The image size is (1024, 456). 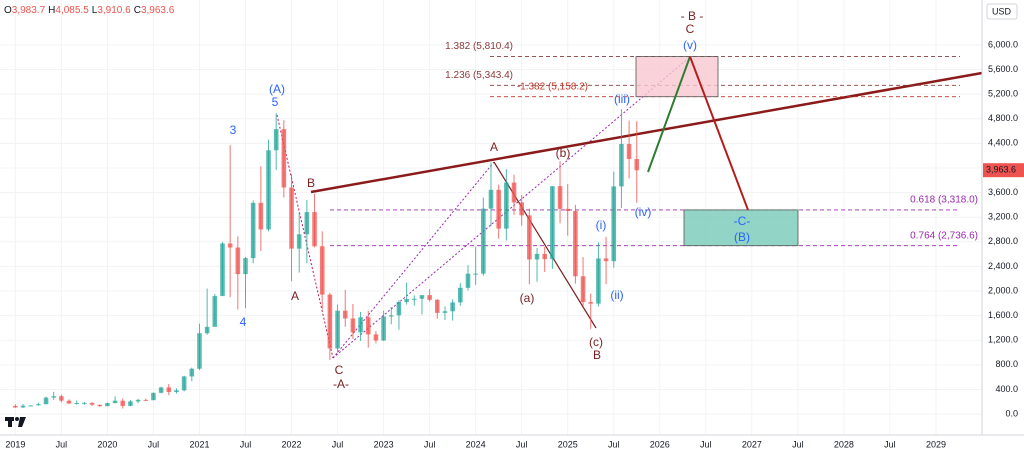 I want to click on wave-label: (c), so click(x=596, y=342).